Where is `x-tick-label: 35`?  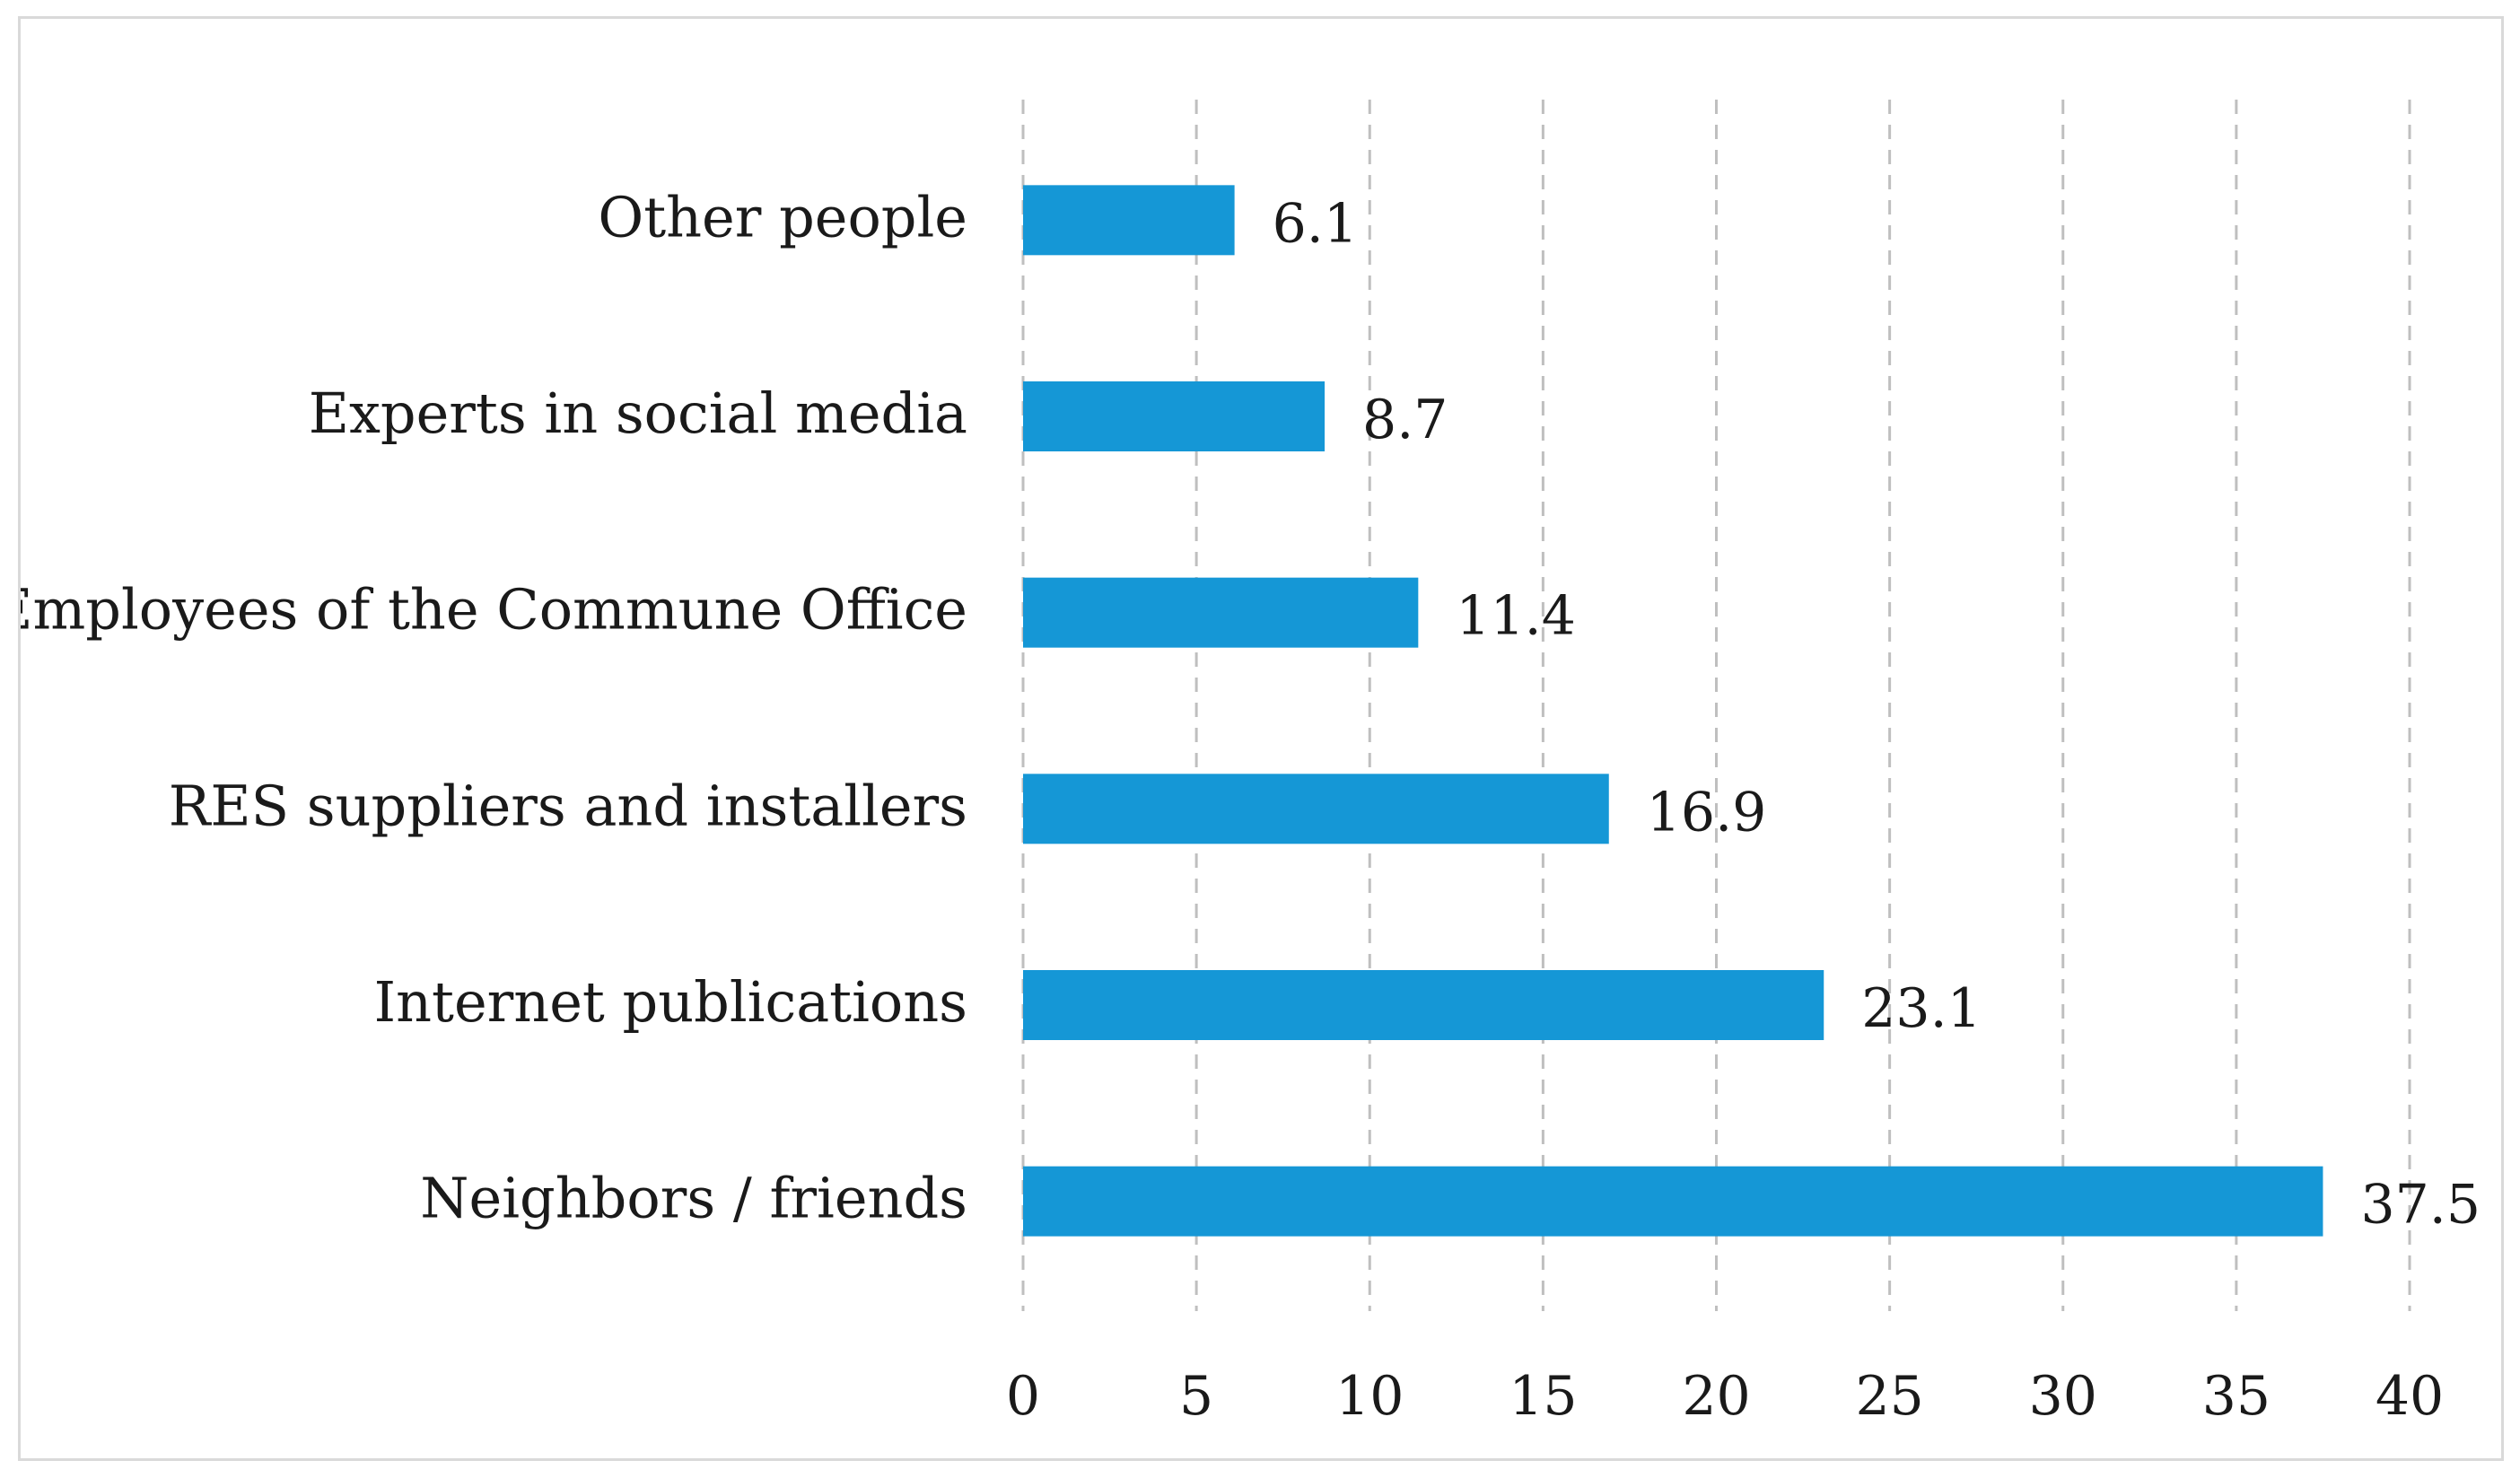
x-tick-label: 35 is located at coordinates (2236, 1396).